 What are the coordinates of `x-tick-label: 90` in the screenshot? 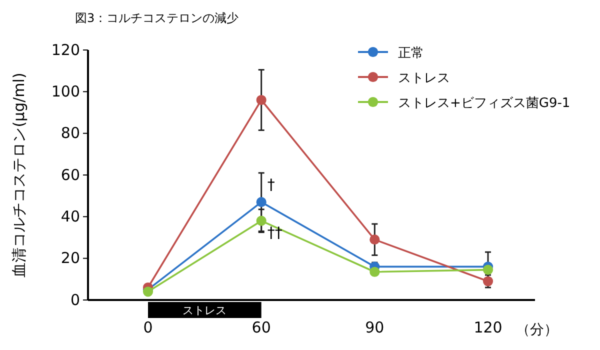 It's located at (374, 327).